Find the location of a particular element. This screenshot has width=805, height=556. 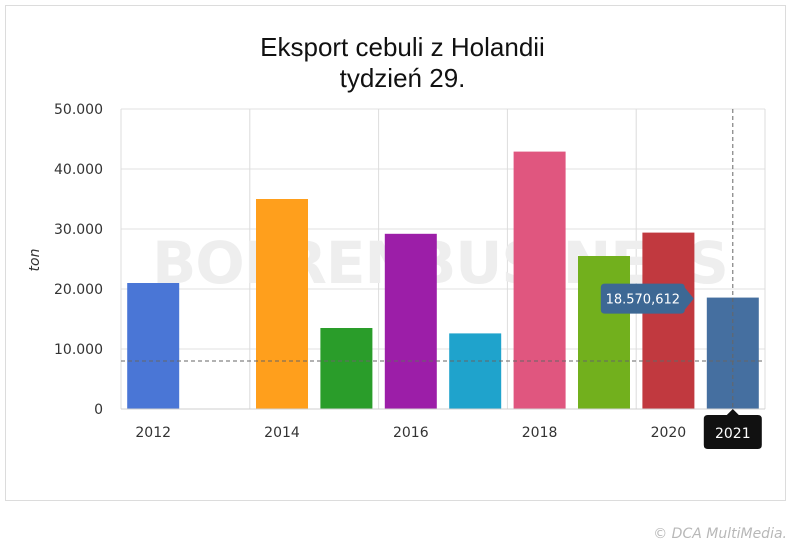

bar-2014 is located at coordinates (282, 304).